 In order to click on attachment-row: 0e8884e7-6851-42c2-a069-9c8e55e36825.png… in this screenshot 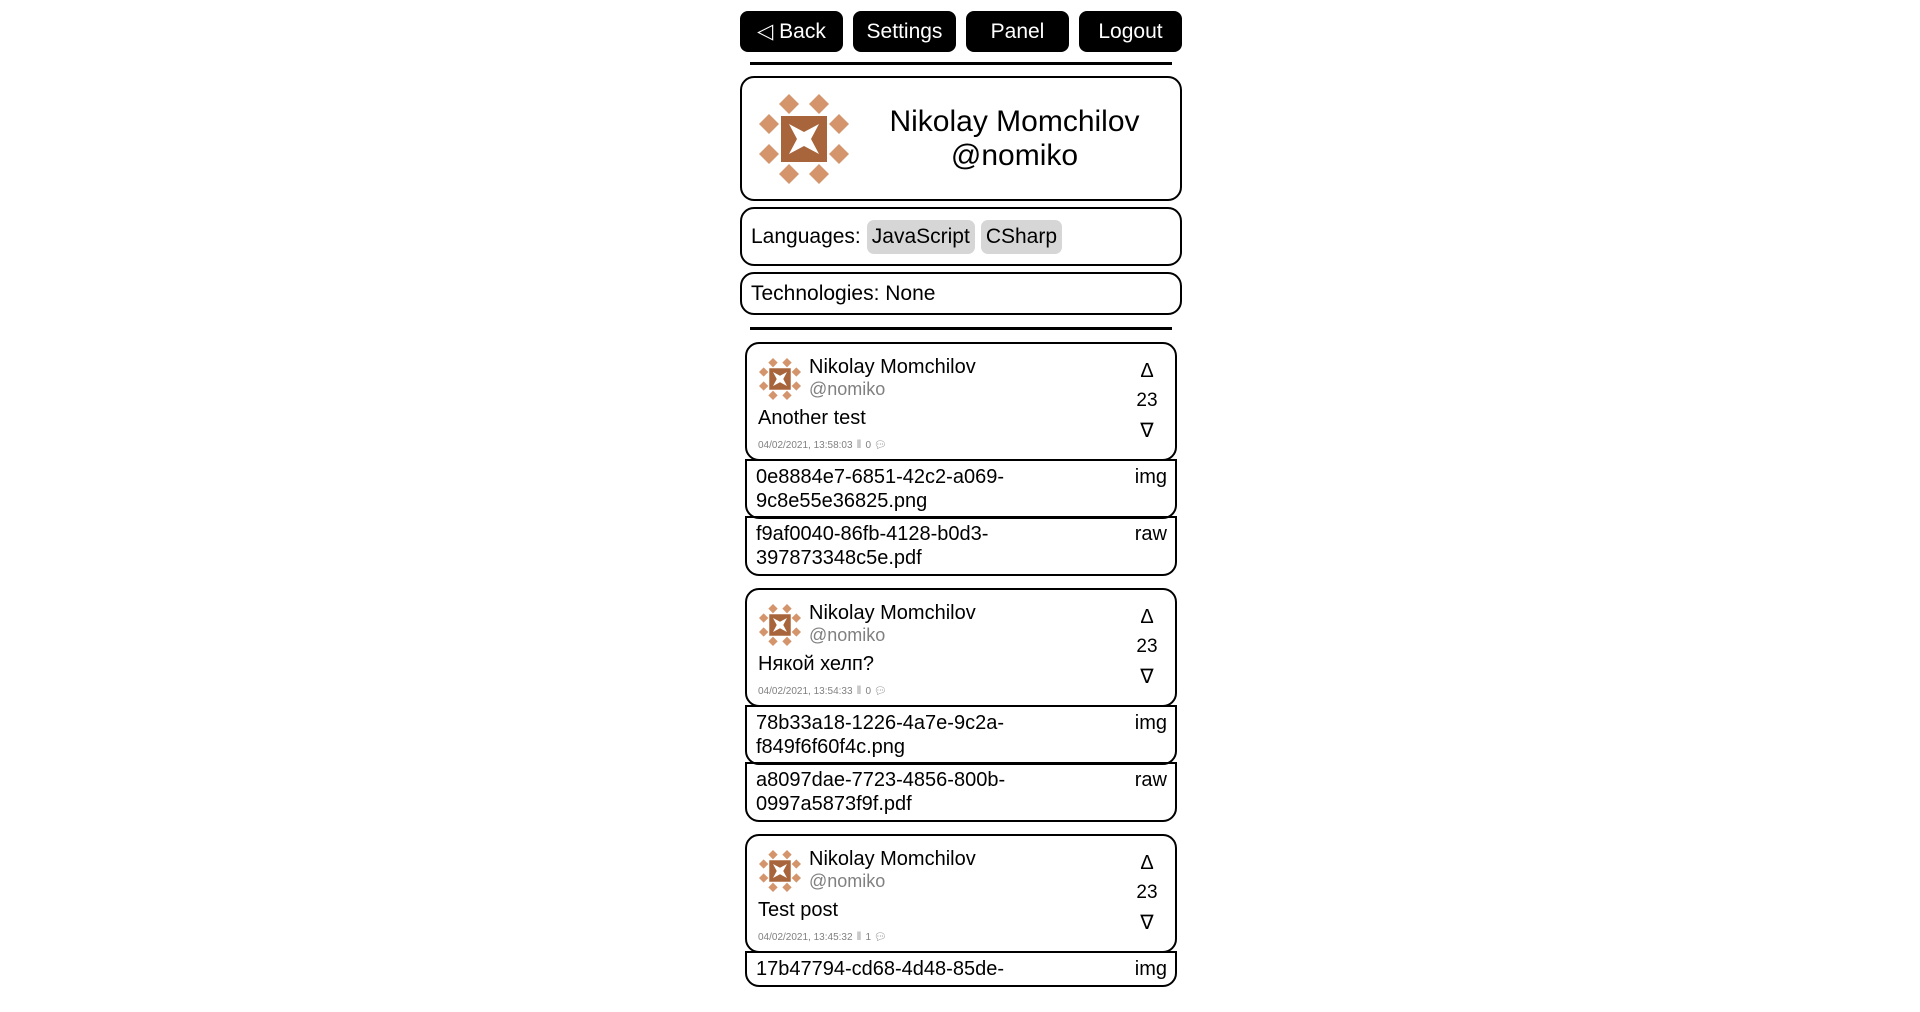, I will do `click(961, 488)`.